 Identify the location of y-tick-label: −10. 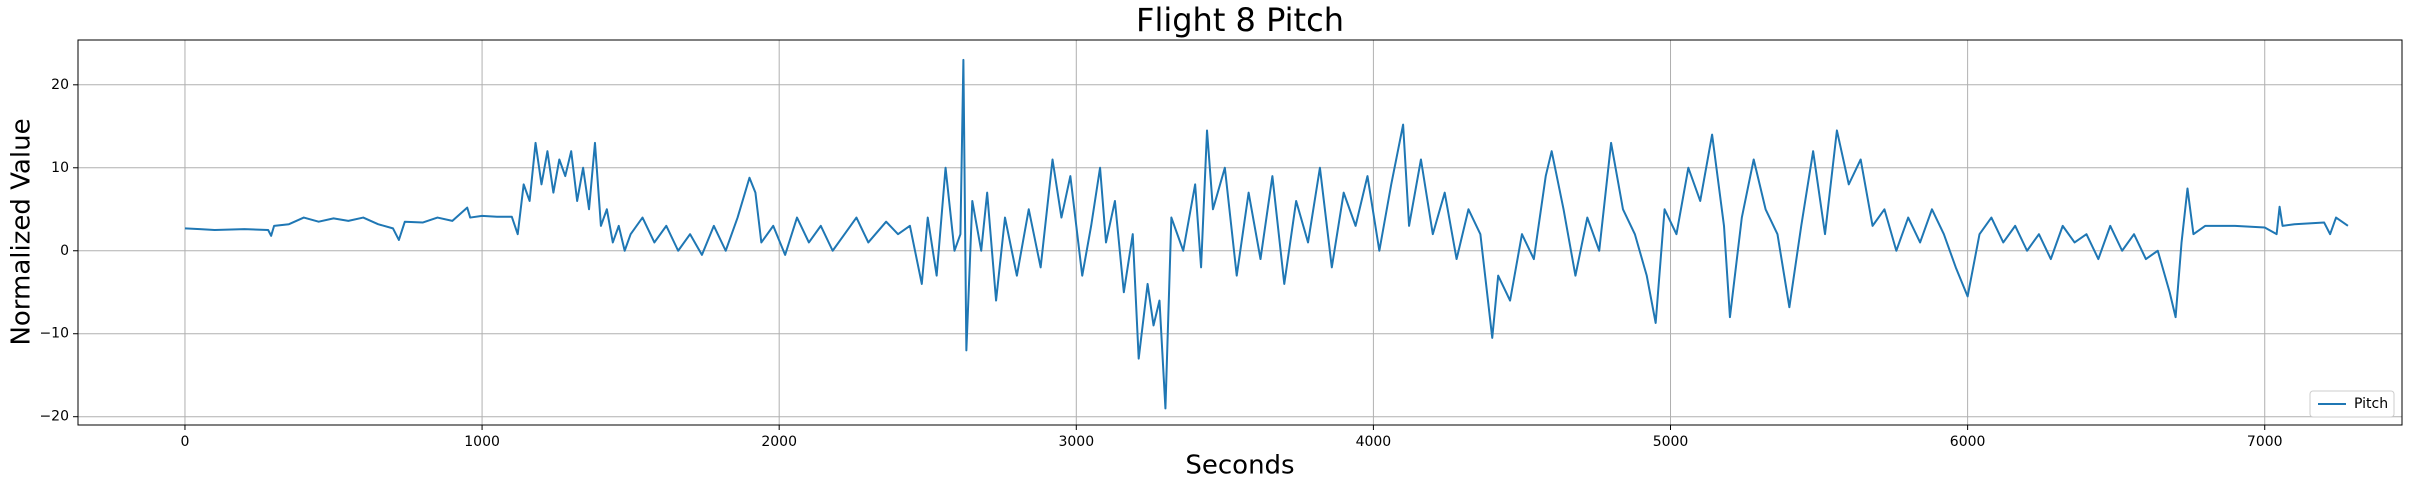
(54, 334).